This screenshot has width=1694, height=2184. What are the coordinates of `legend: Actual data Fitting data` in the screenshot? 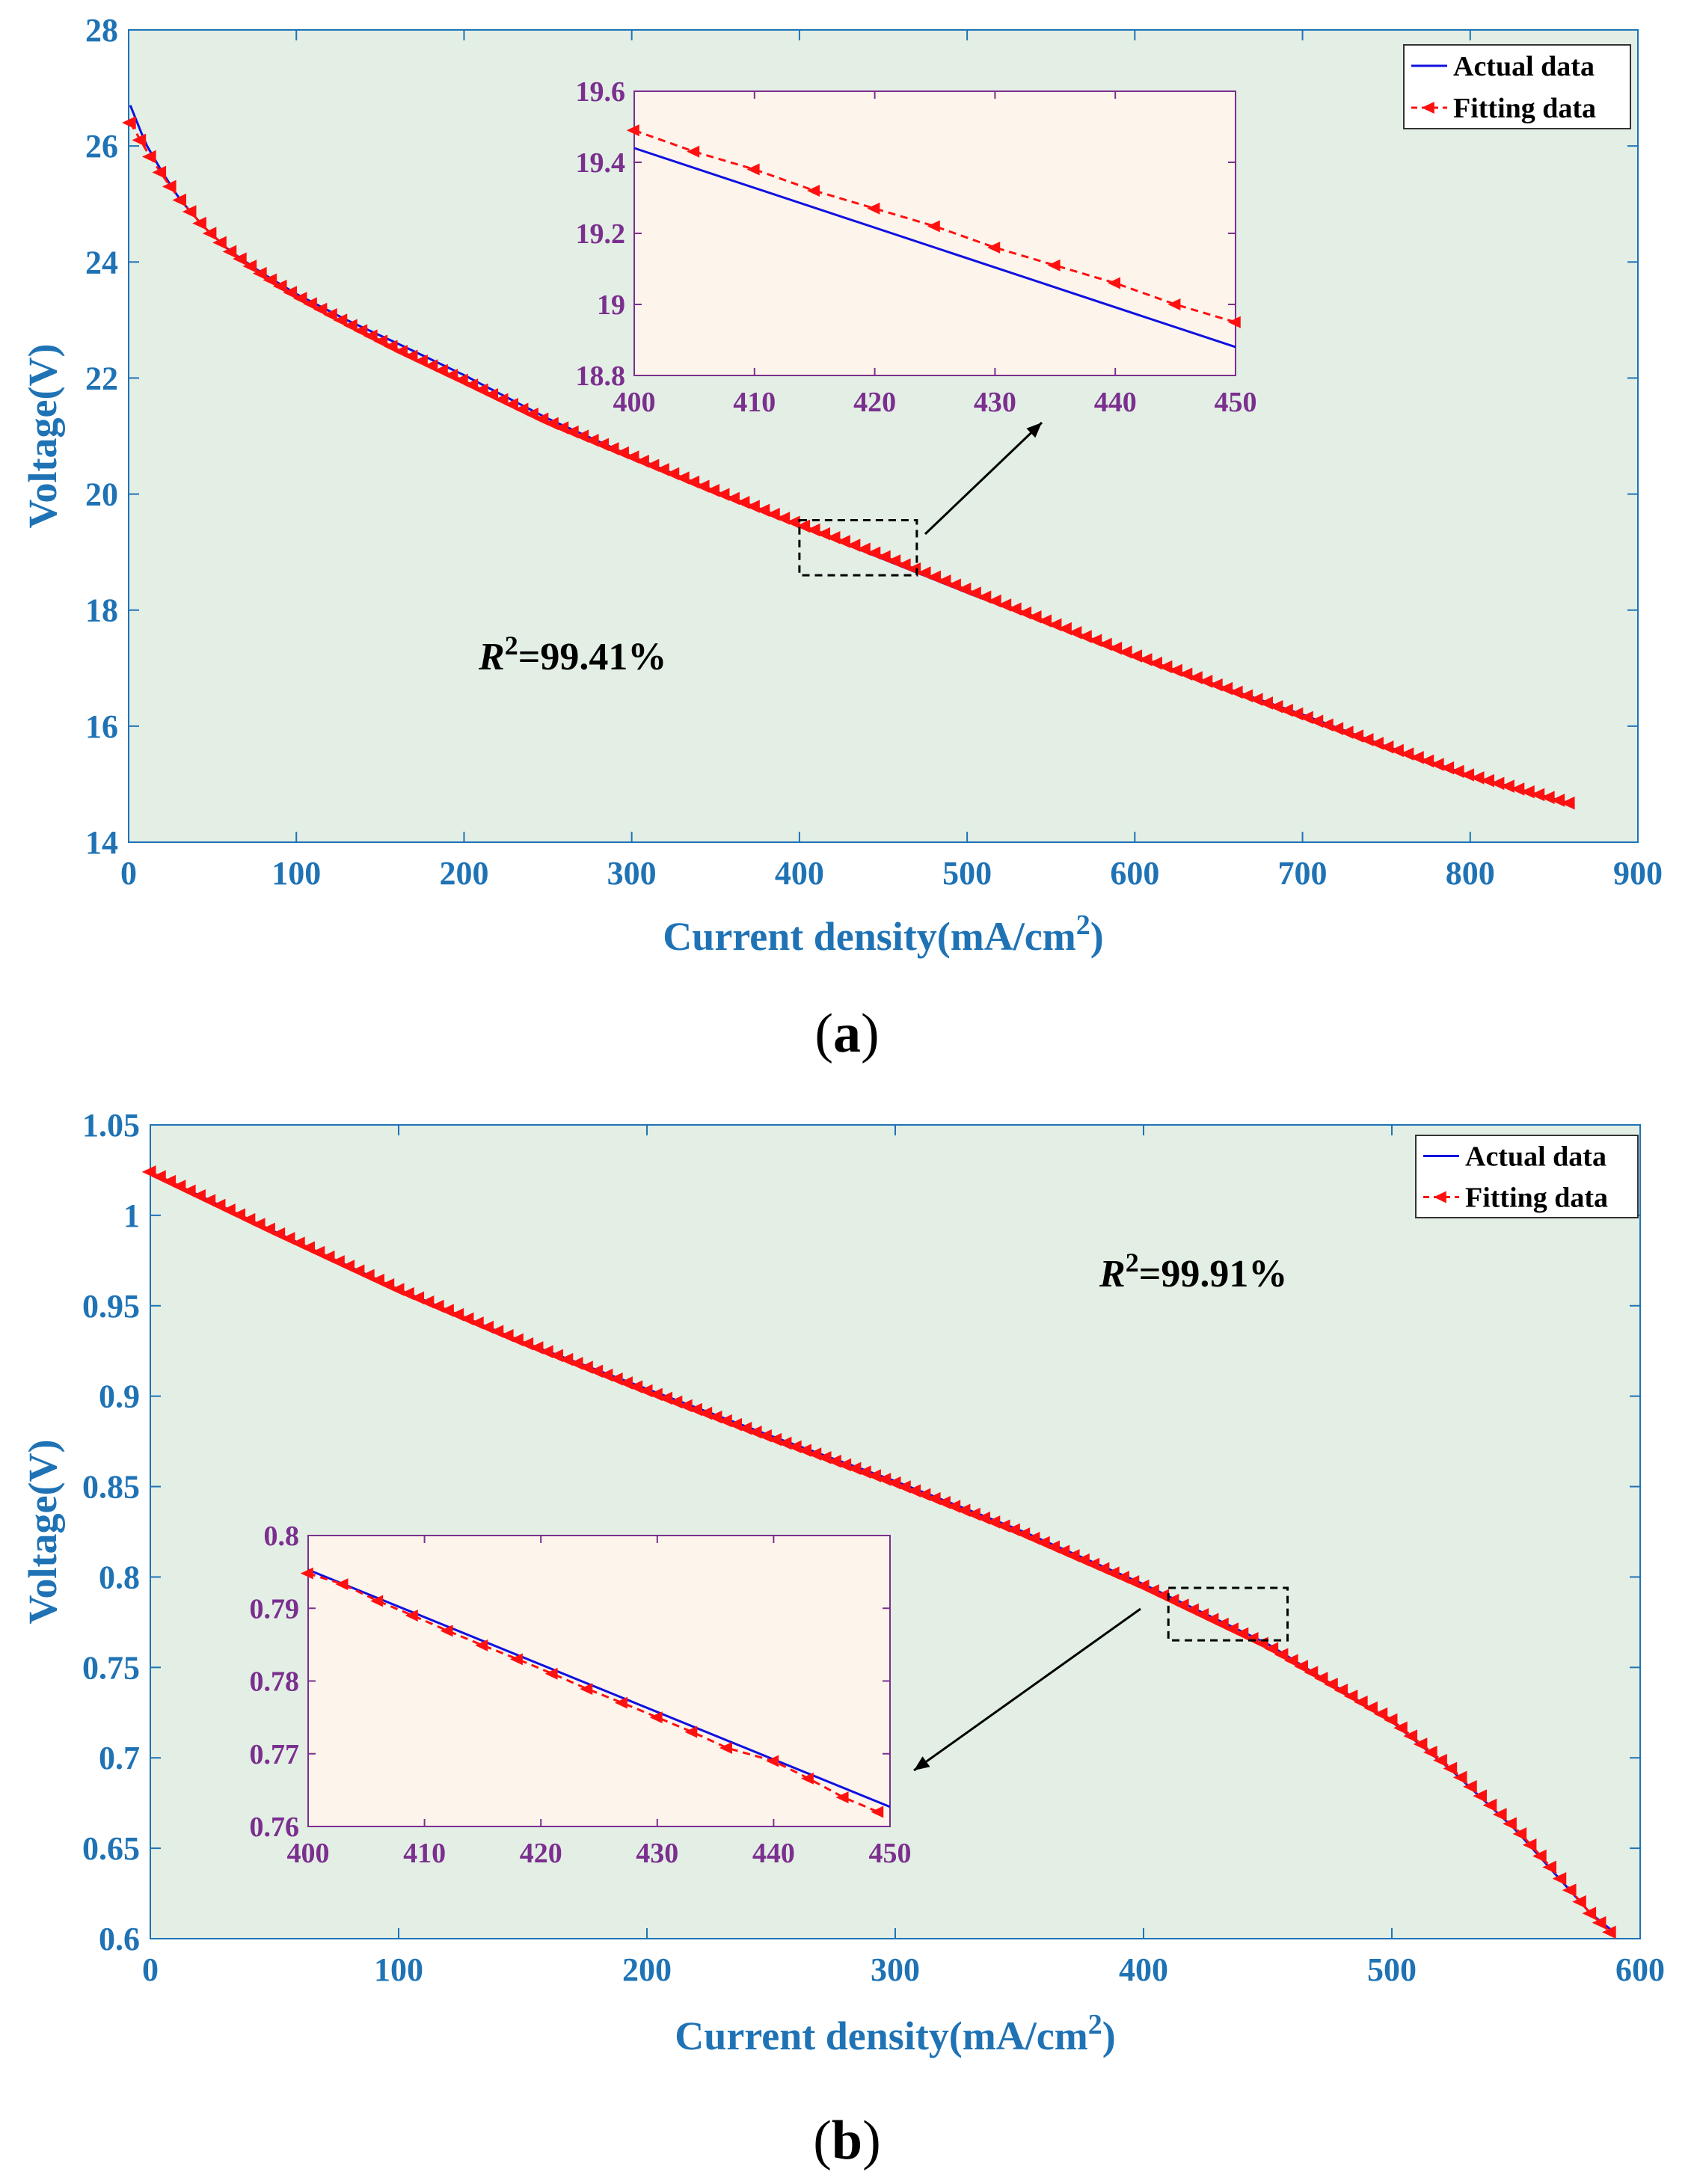 It's located at (1517, 86).